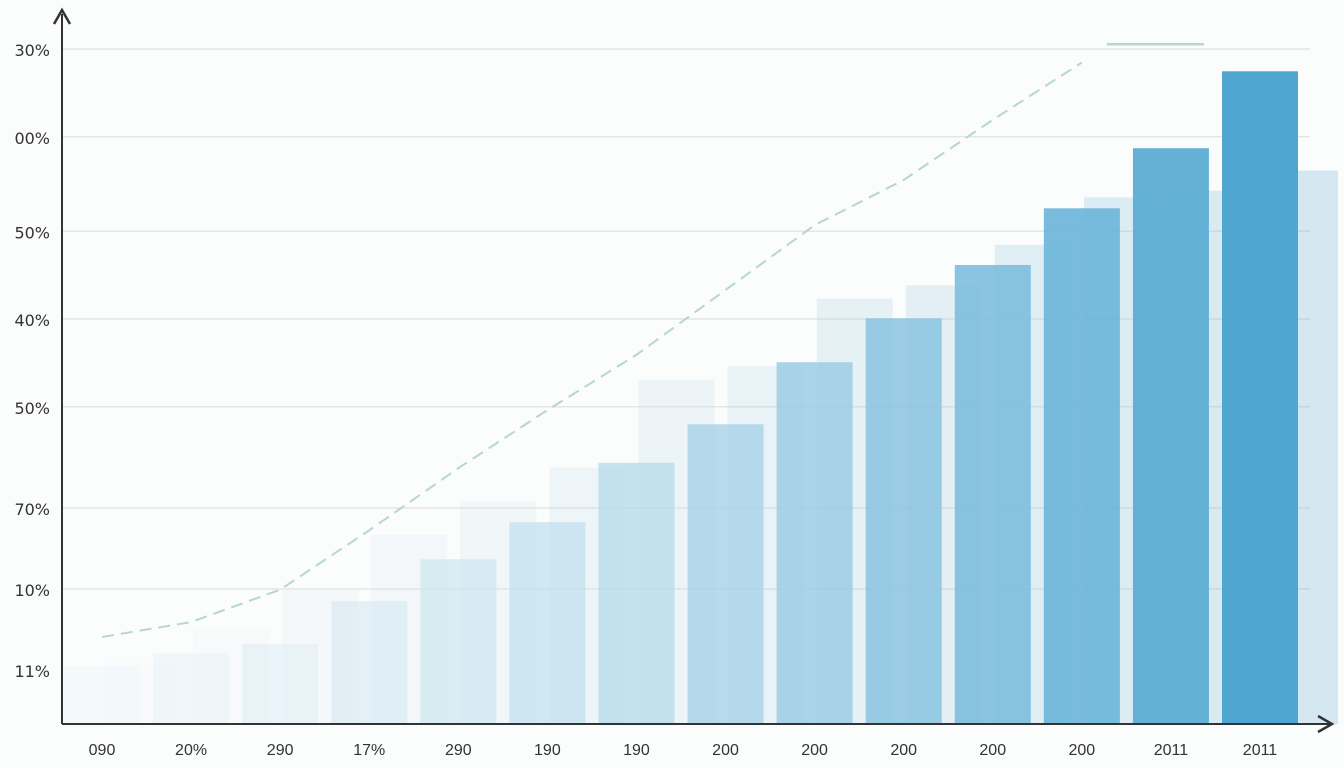 This screenshot has width=1344, height=768. Describe the element at coordinates (32, 590) in the screenshot. I see `y-tick-label: 10%` at that location.